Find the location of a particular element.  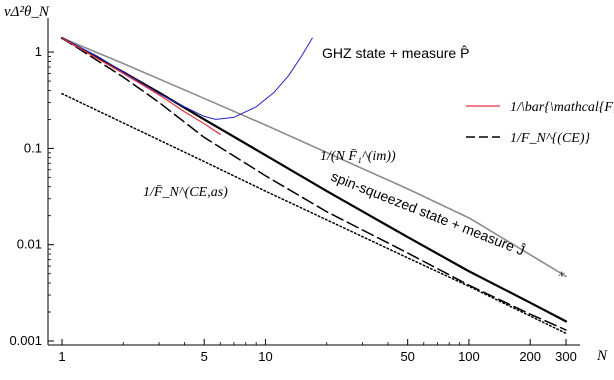

x-minor-ticks is located at coordinates (291, 343).